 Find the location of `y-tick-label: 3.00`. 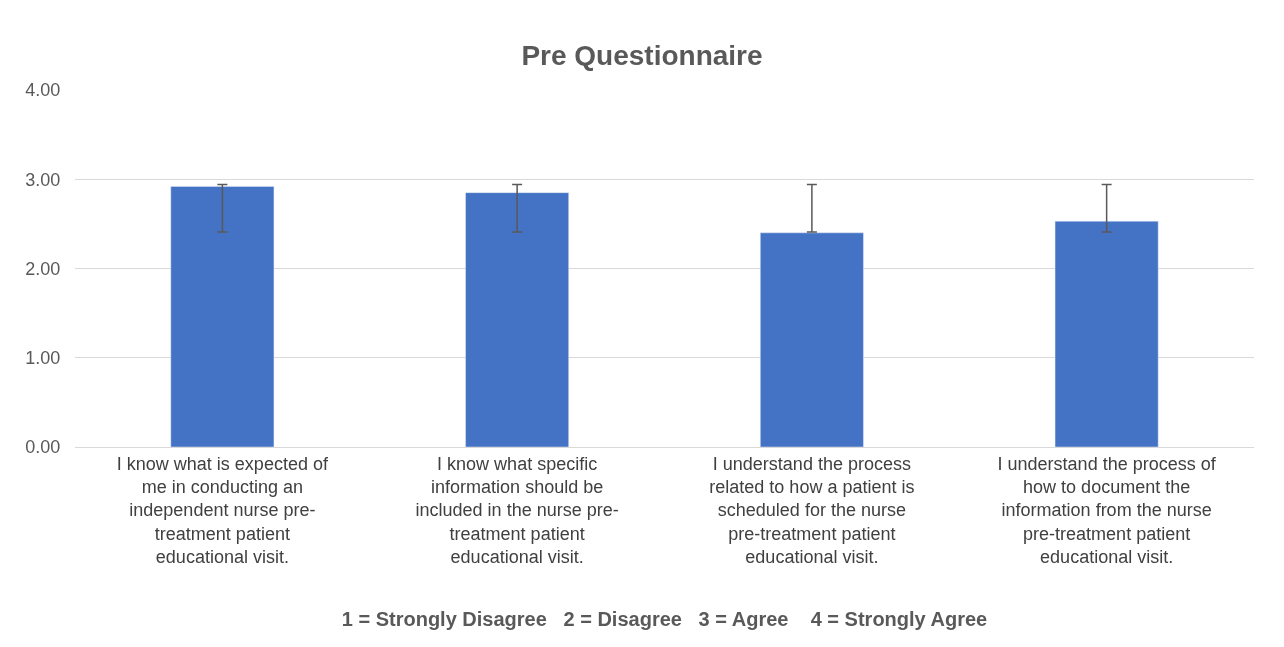

y-tick-label: 3.00 is located at coordinates (43, 179).